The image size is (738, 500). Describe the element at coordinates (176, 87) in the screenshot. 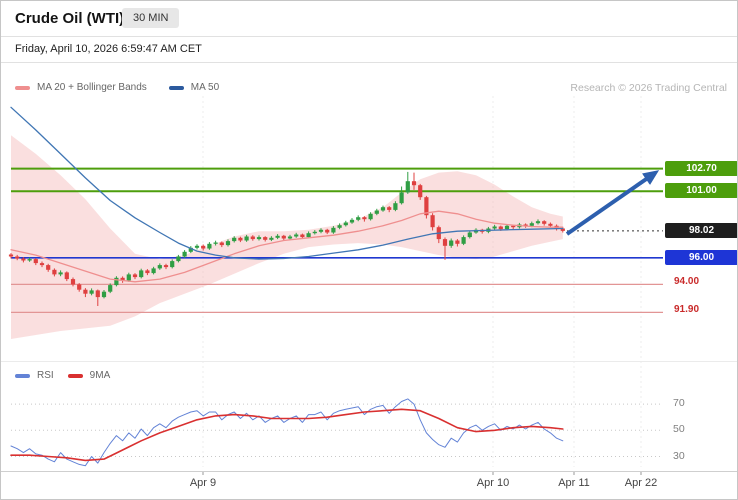

I see `ma50-swatch-icon` at that location.